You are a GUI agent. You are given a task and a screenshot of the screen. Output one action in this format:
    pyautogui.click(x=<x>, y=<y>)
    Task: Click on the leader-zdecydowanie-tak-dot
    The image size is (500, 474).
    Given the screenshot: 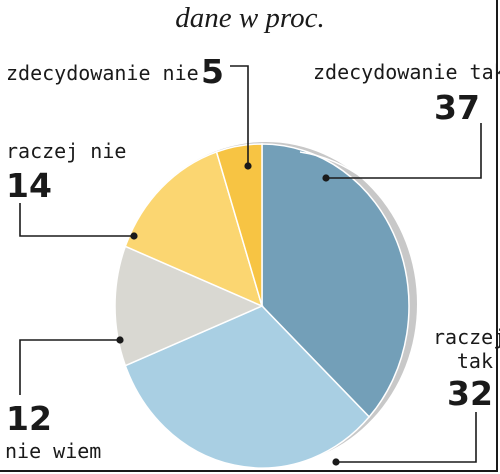 What is the action you would take?
    pyautogui.click(x=326, y=178)
    